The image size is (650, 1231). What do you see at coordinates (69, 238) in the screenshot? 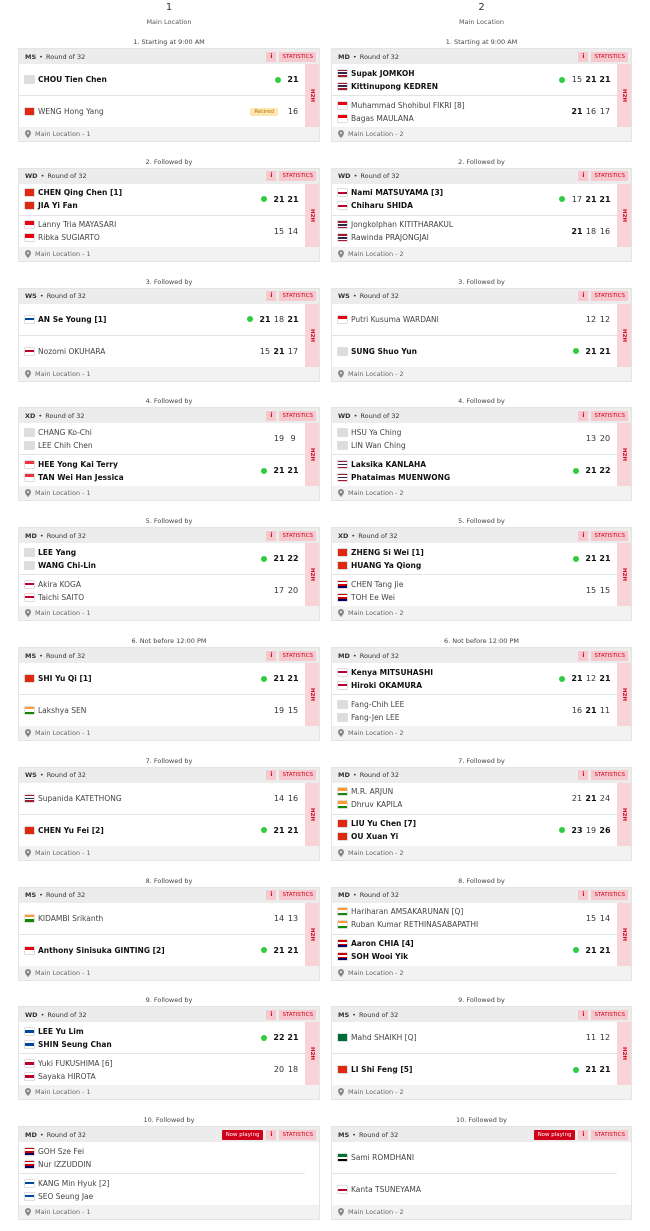
I see `player-name: Ribka SUGIARTO` at bounding box center [69, 238].